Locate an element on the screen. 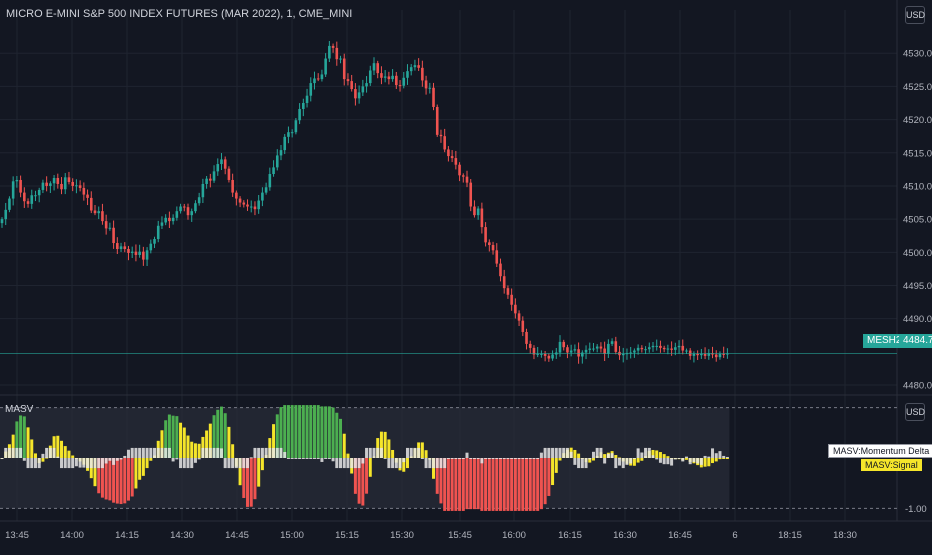 The width and height of the screenshot is (932, 555). currency-toggle-bottom: USD is located at coordinates (915, 412).